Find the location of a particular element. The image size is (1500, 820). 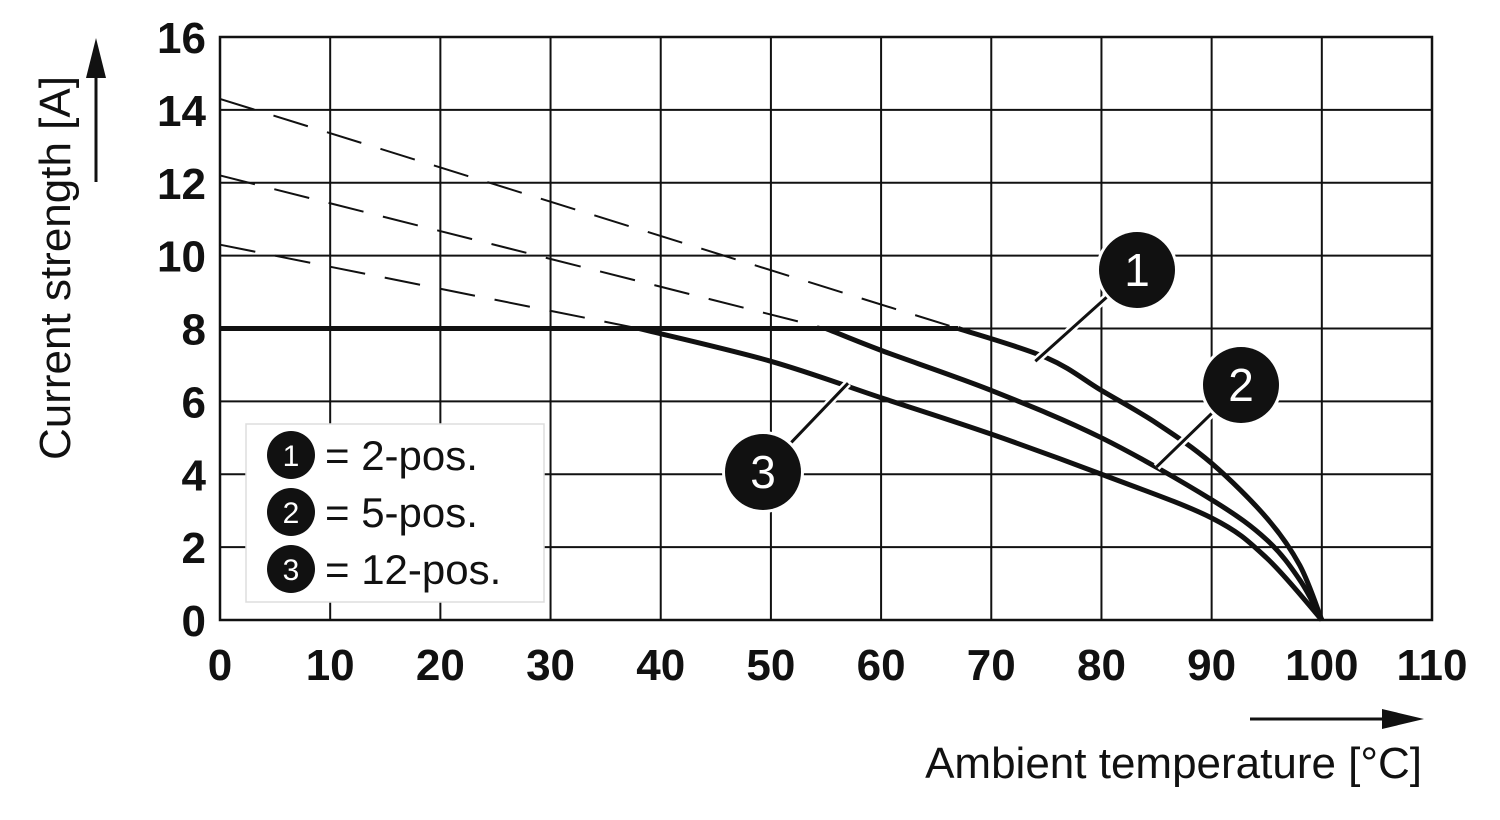

series-1-curve is located at coordinates (1141, 473).